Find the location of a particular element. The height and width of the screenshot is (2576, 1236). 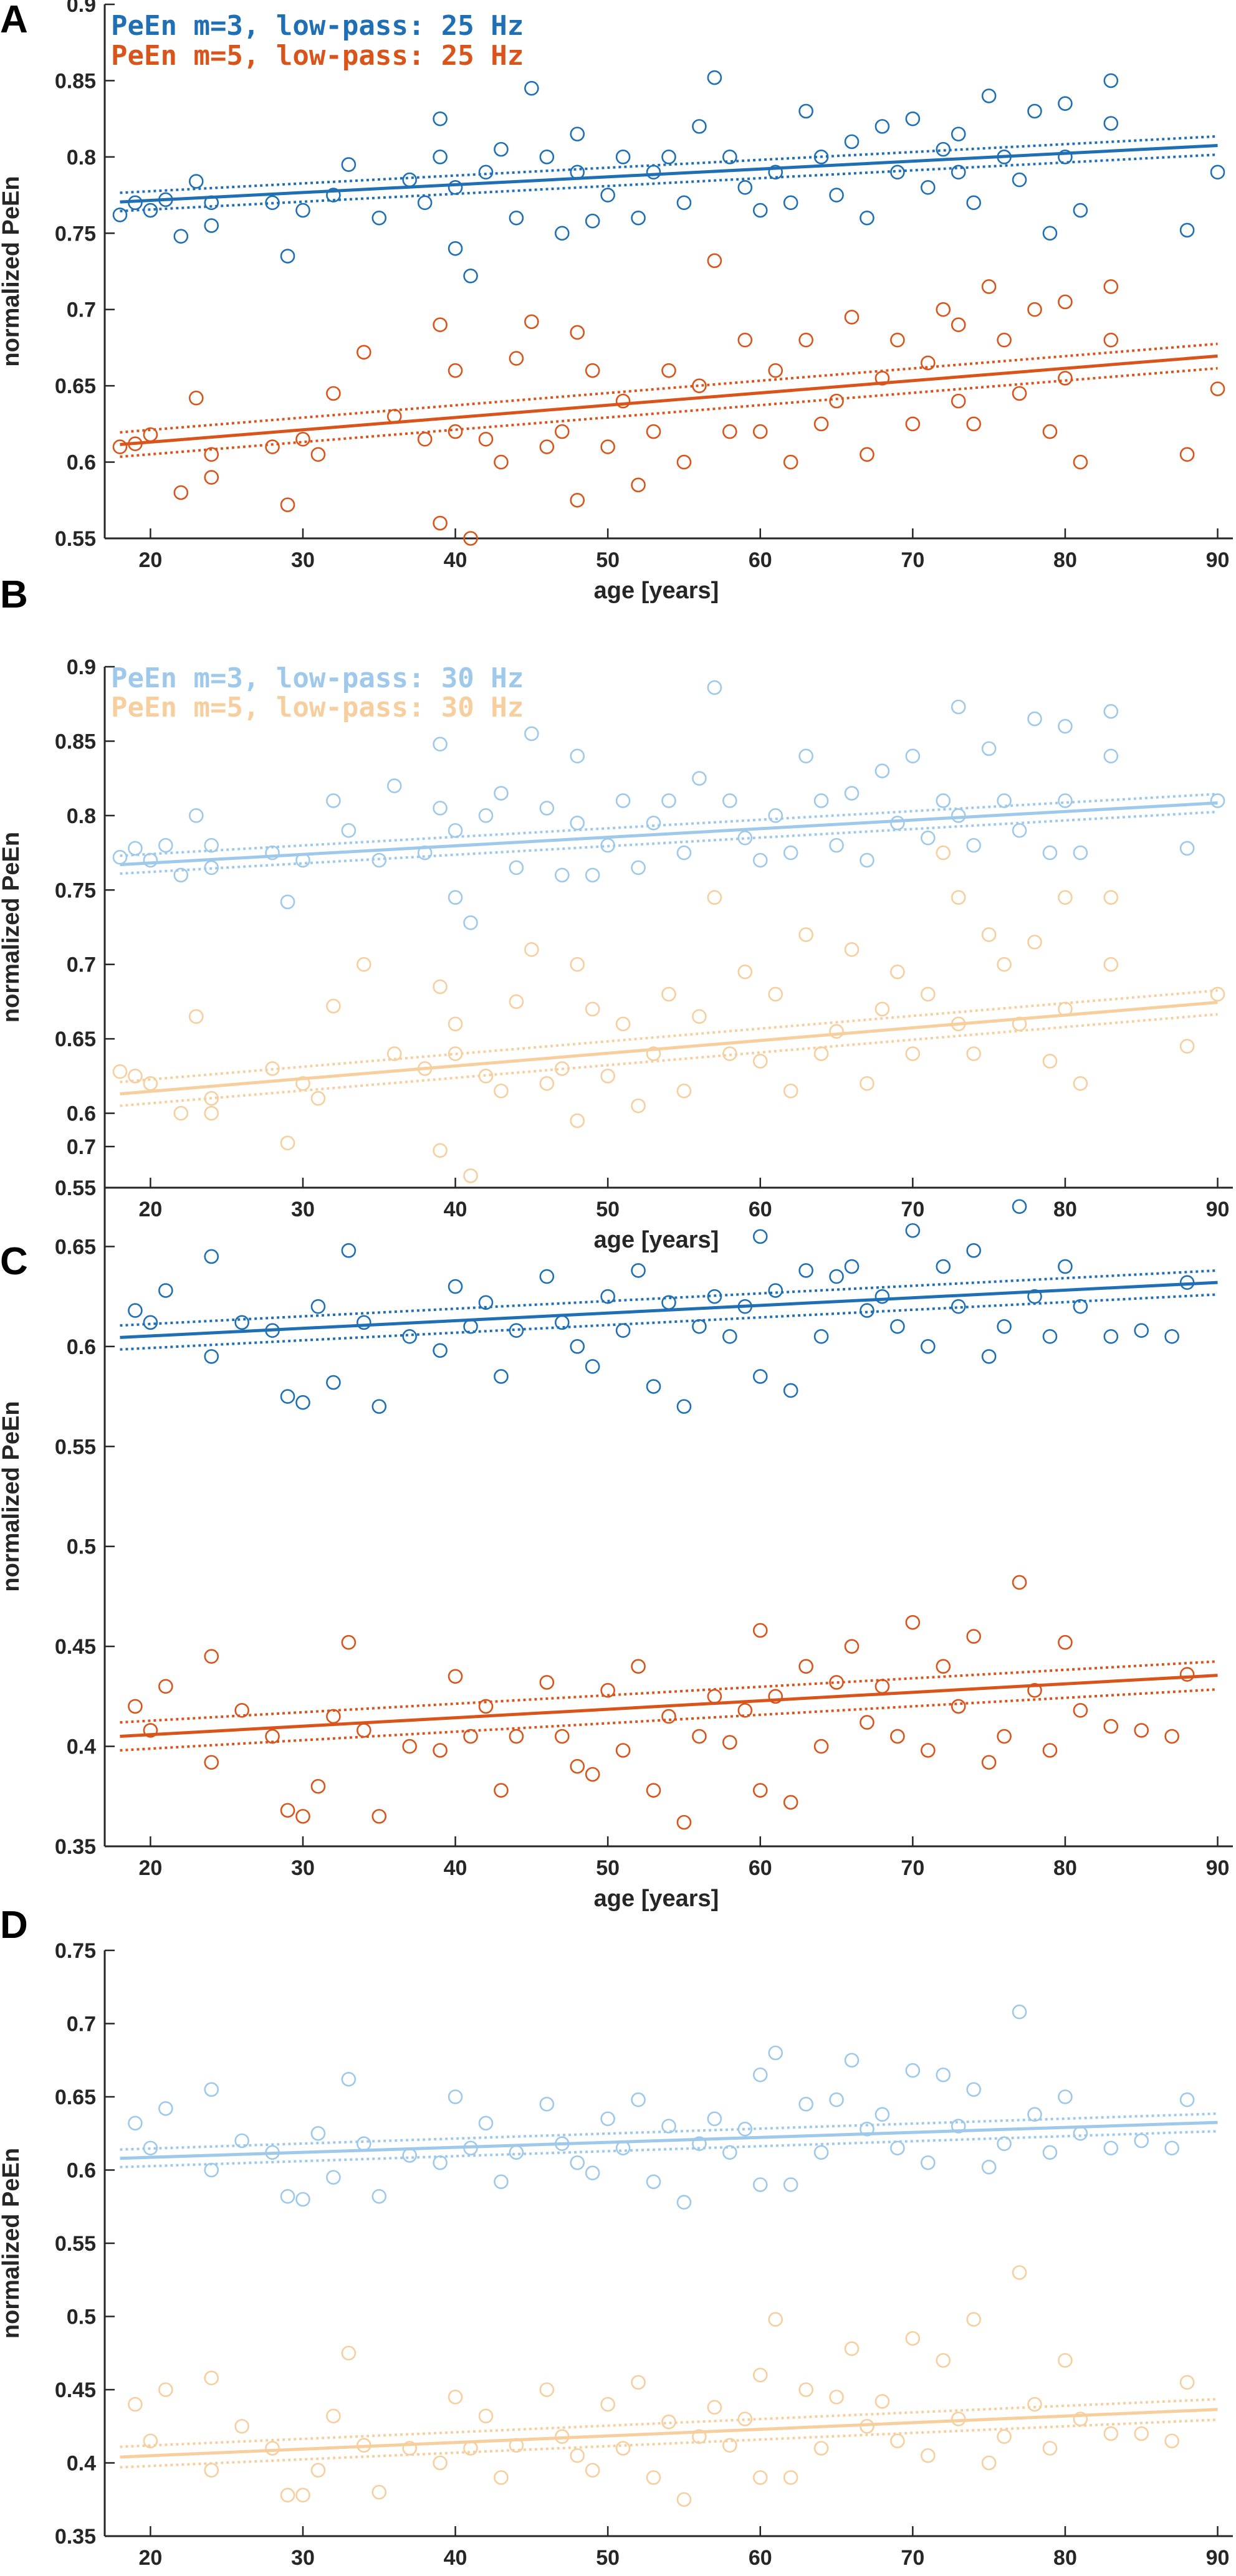

y-tick-label: 0.45 is located at coordinates (75, 1647).